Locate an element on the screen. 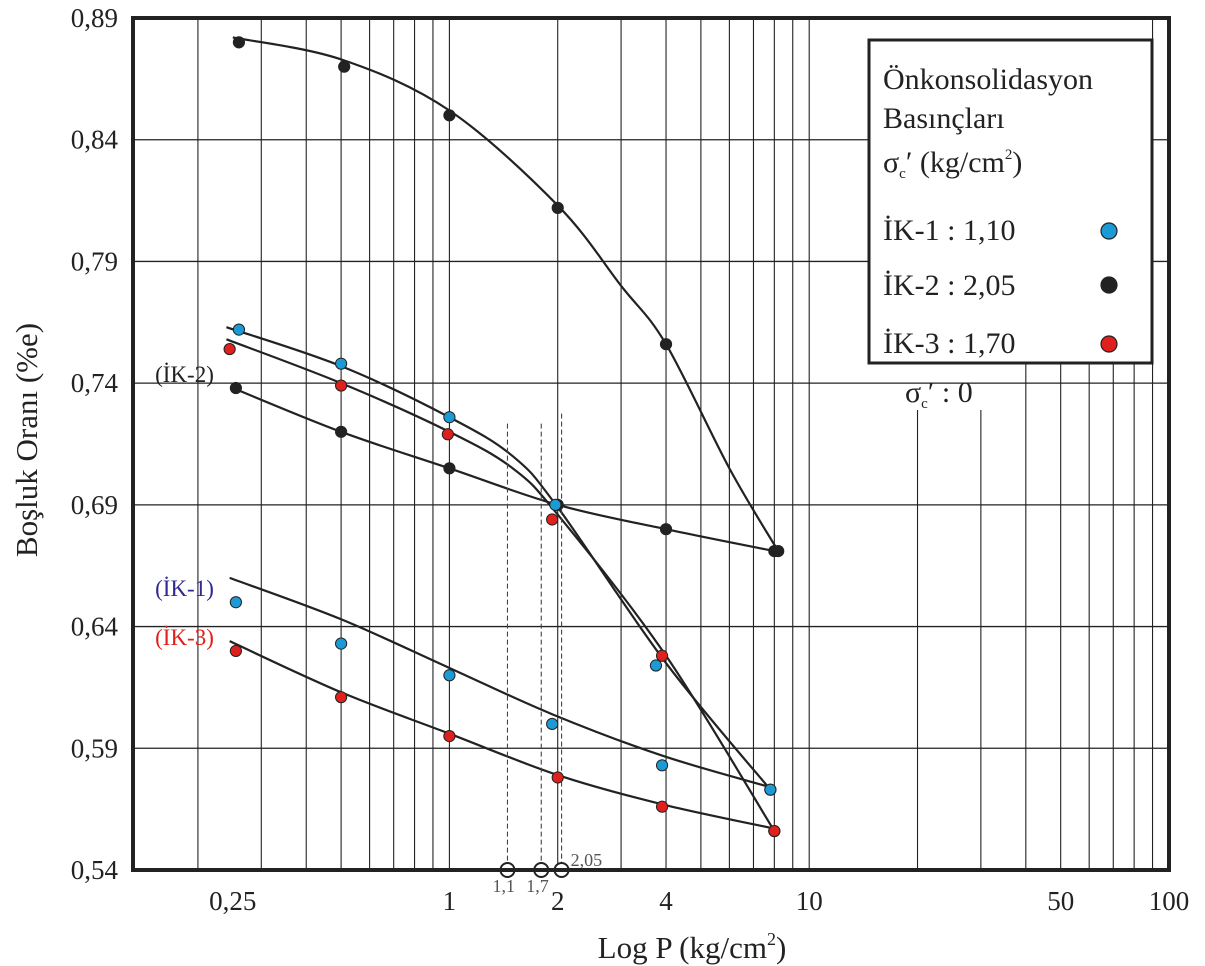  legend-title-line1: Önkonsolidasyon is located at coordinates (988, 79).